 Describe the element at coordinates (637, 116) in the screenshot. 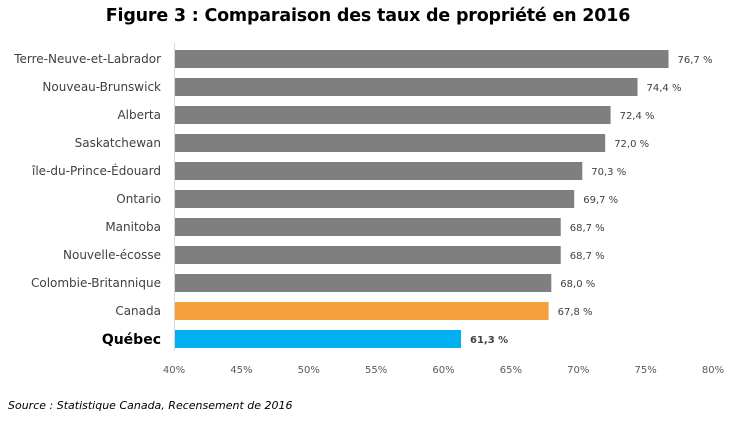

I see `value-label: 72,4 %` at that location.